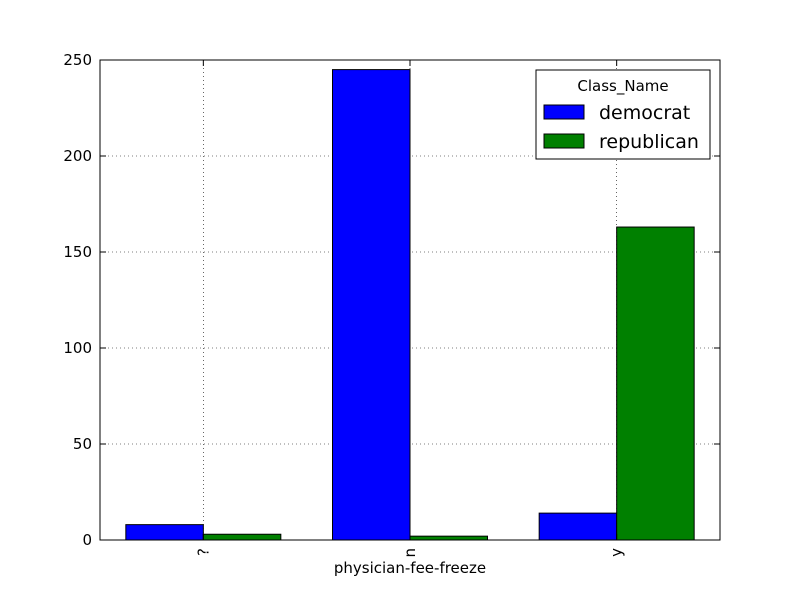 The width and height of the screenshot is (800, 600). Describe the element at coordinates (564, 112) in the screenshot. I see `legend-swatch-democrat` at that location.